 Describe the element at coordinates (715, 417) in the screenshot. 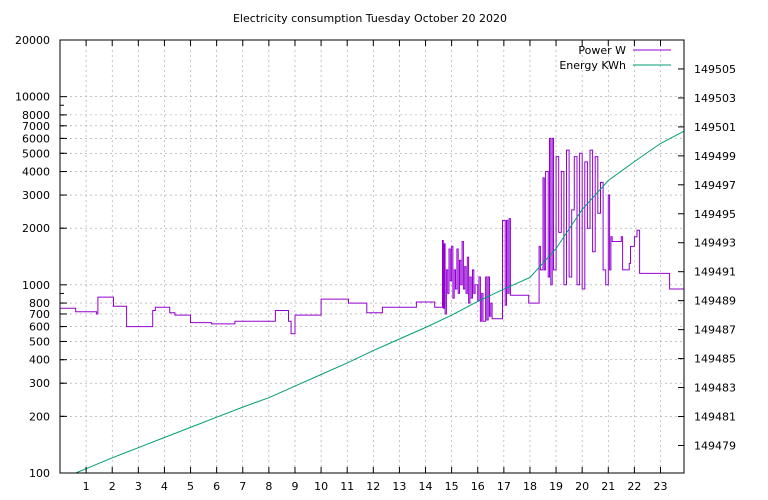

I see `y2-tick-label: 149481` at that location.